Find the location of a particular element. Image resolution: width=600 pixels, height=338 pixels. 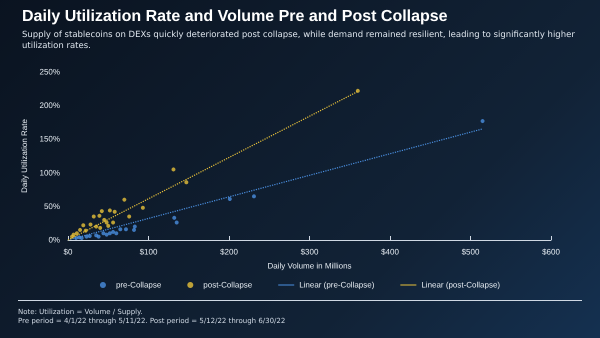

x-tick-label: $100 is located at coordinates (149, 252).